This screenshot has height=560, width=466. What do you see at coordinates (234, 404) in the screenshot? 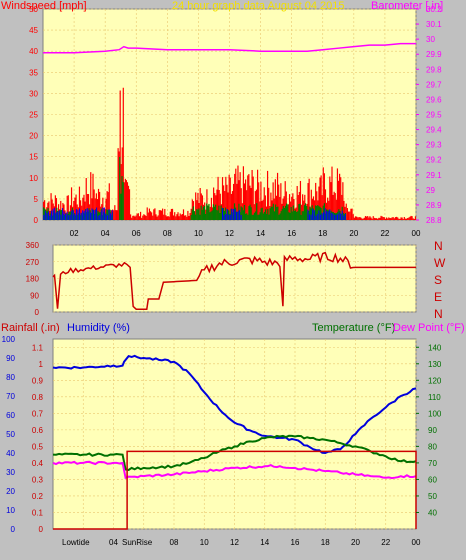
I see `humidity-line` at bounding box center [234, 404].